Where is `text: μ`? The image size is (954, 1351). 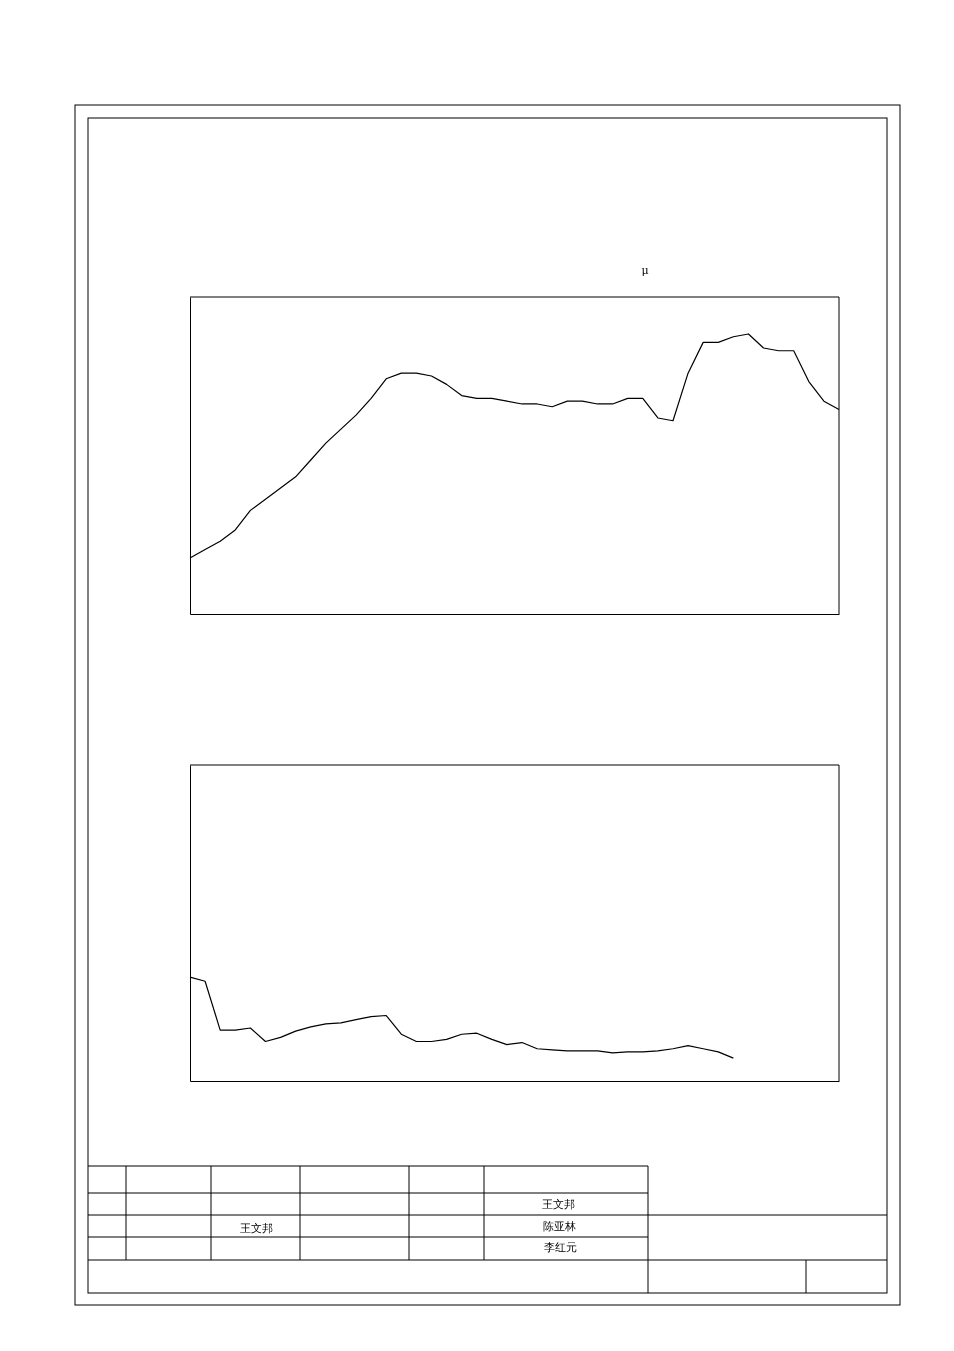 text: μ is located at coordinates (645, 270).